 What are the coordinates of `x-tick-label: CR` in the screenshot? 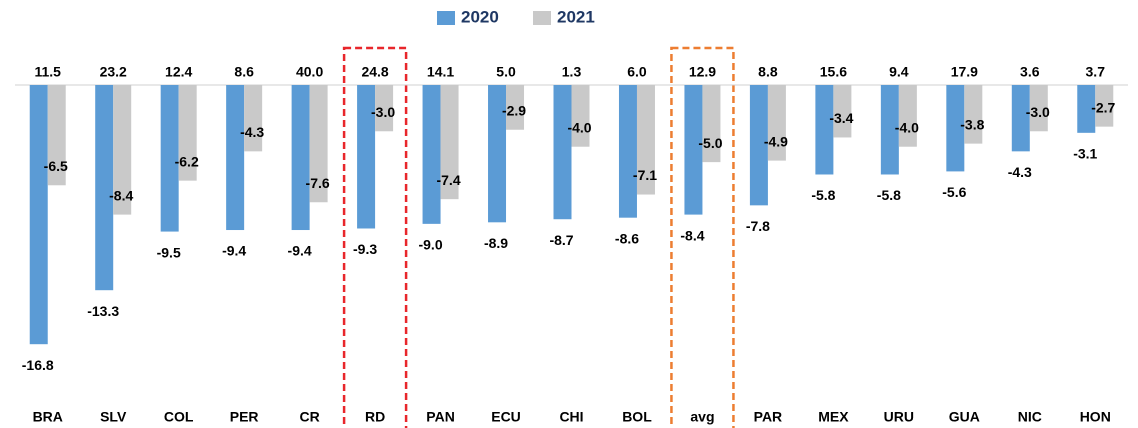 It's located at (310, 417).